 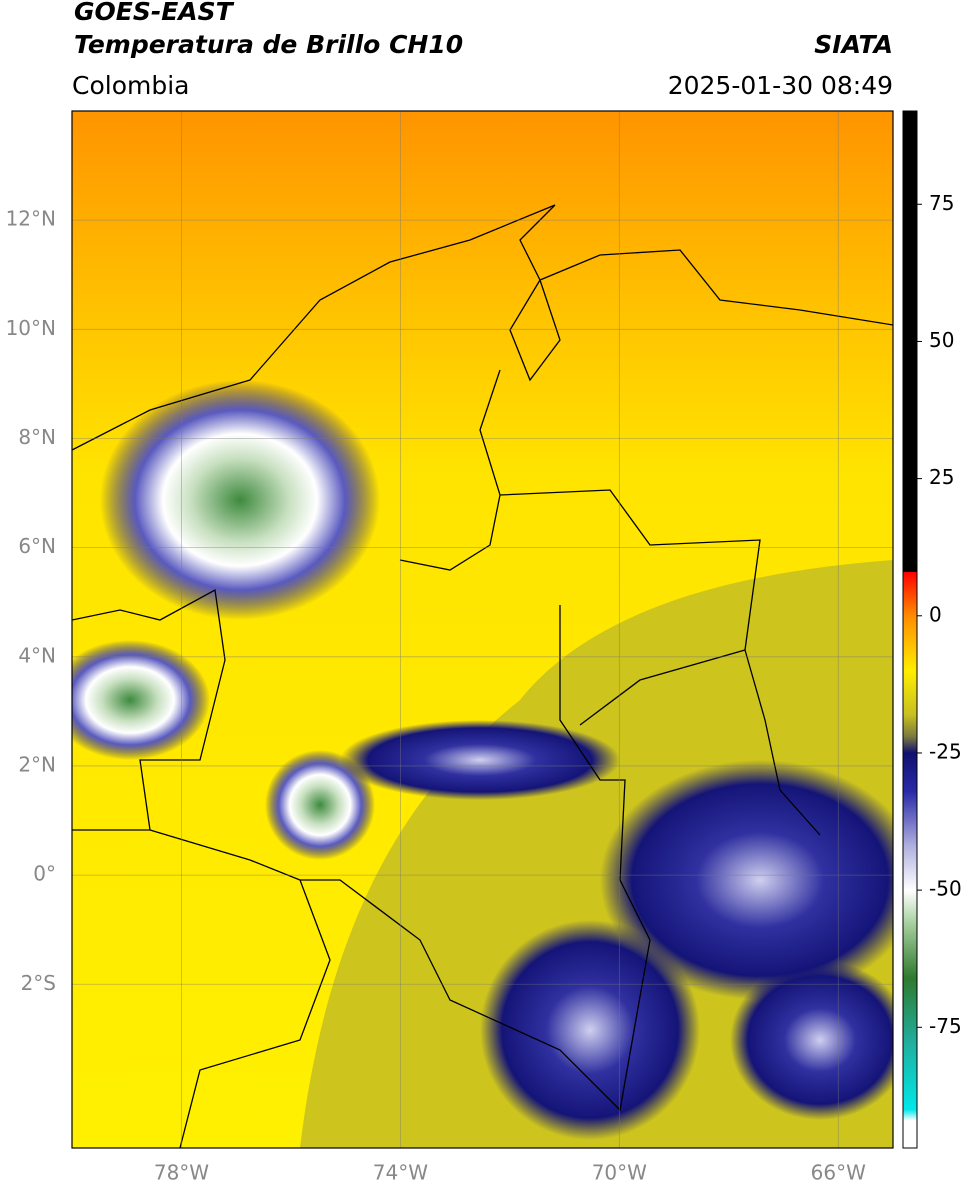 What do you see at coordinates (38, 983) in the screenshot?
I see `y-tick-label: 2°S` at bounding box center [38, 983].